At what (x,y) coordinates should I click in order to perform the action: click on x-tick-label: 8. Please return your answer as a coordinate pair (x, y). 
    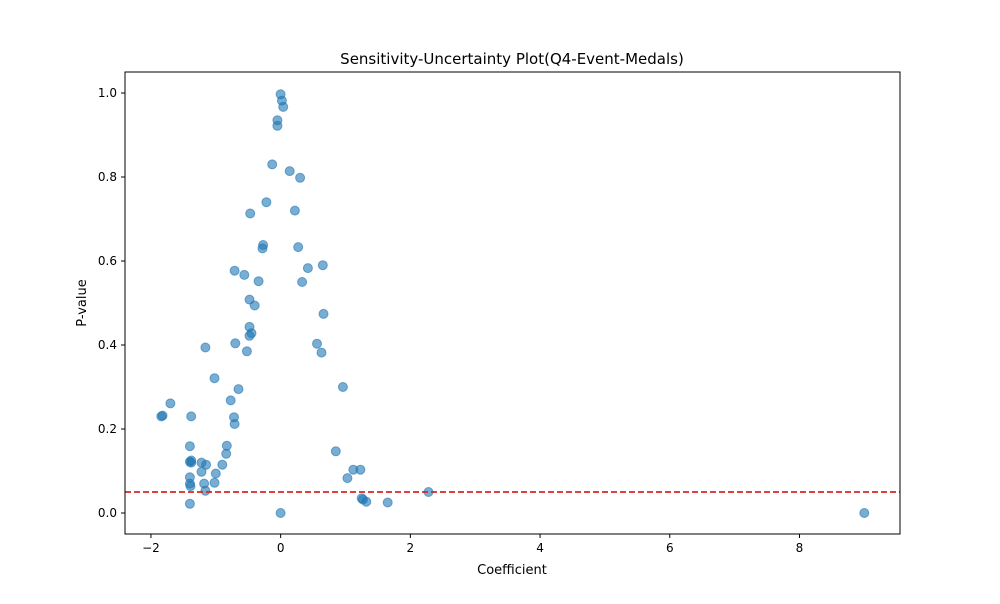
    Looking at the image, I should click on (800, 548).